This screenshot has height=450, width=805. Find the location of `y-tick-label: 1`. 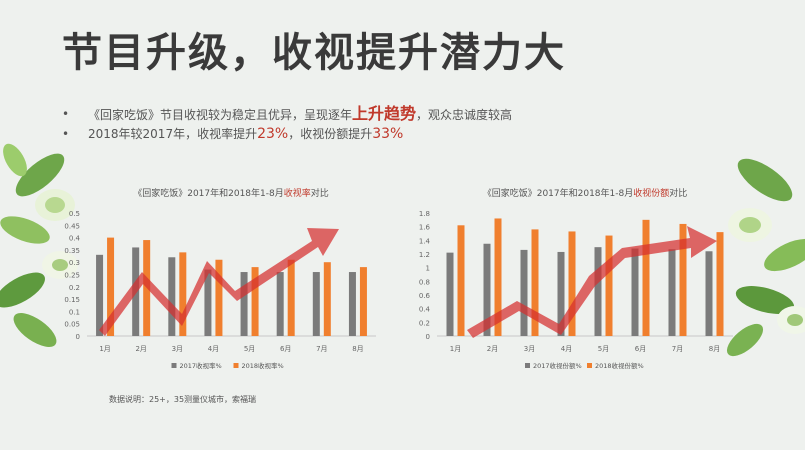

y-tick-label: 1 is located at coordinates (428, 269).